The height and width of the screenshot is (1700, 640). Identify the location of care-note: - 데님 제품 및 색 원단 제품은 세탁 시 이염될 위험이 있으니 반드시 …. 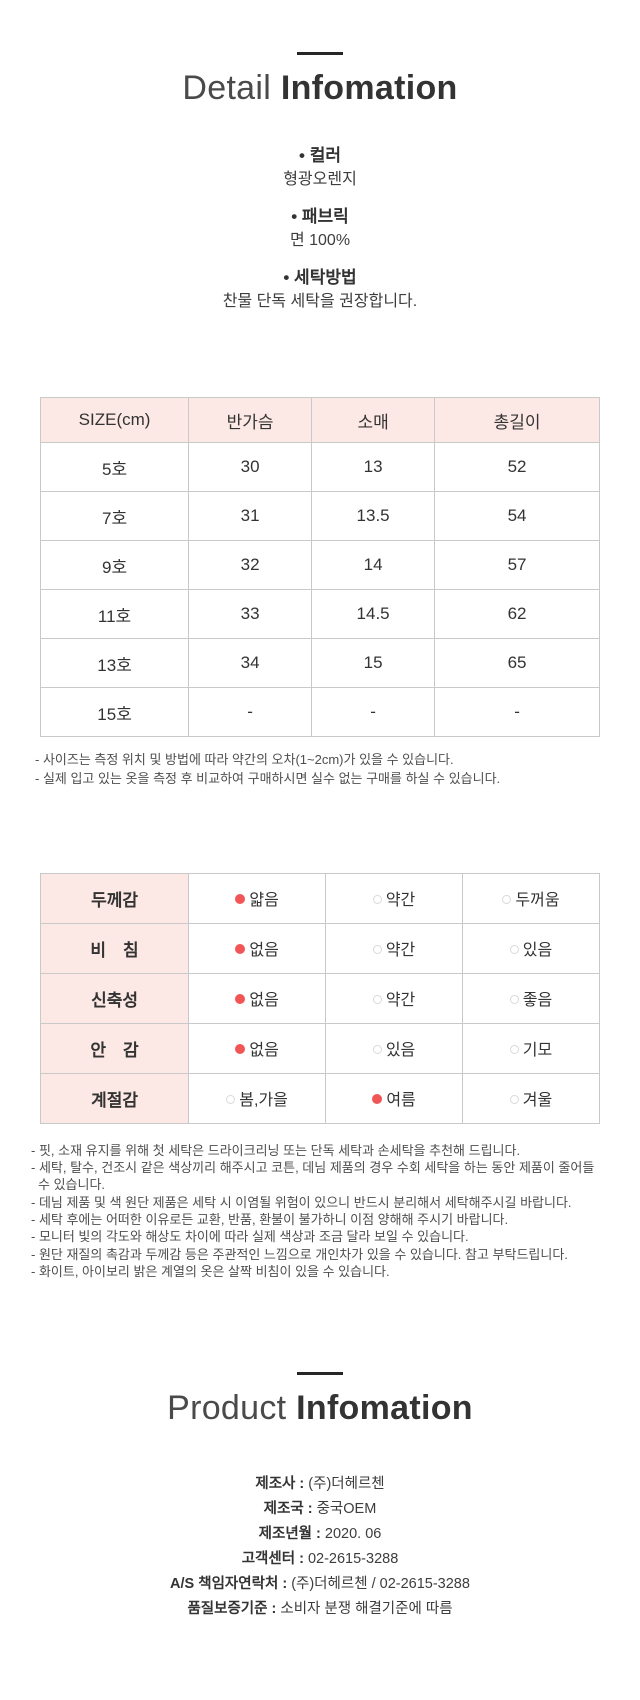
(301, 1202).